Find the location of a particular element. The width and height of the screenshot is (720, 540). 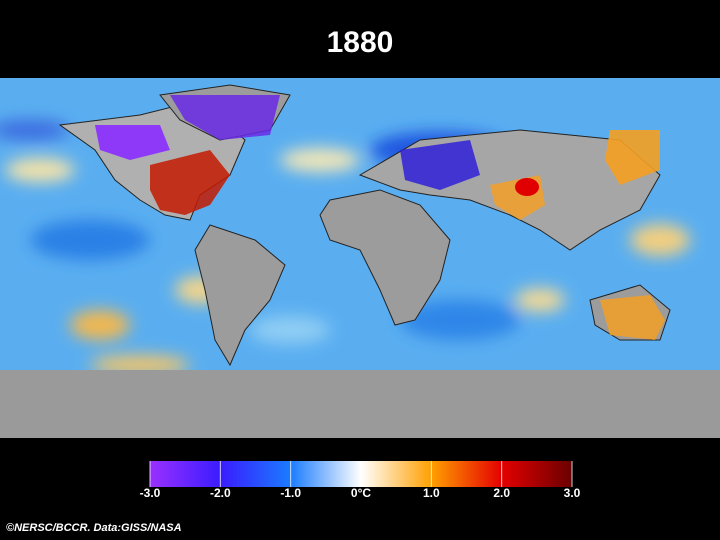

colorbar-label: 2.0 is located at coordinates (501, 493).